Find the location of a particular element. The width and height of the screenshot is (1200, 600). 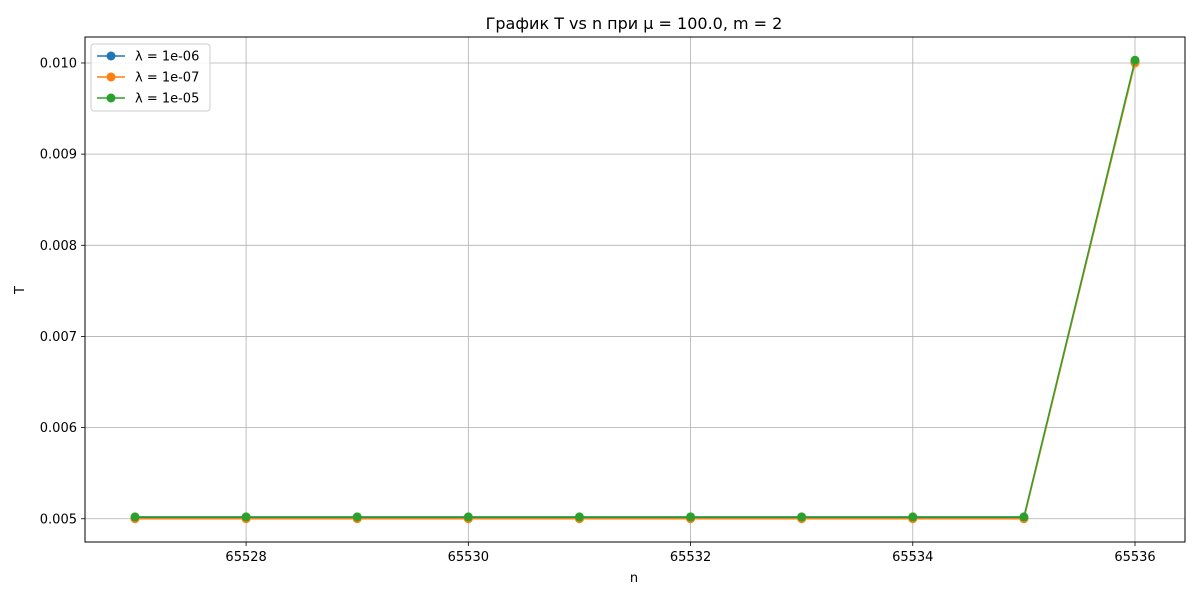

legend-item: λ = 1e-07 is located at coordinates (148, 78).